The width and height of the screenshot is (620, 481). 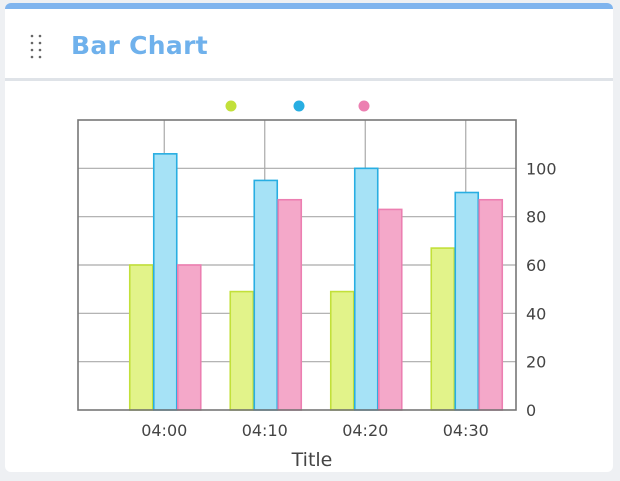 I want to click on x-tick-label: 04:00, so click(x=164, y=430).